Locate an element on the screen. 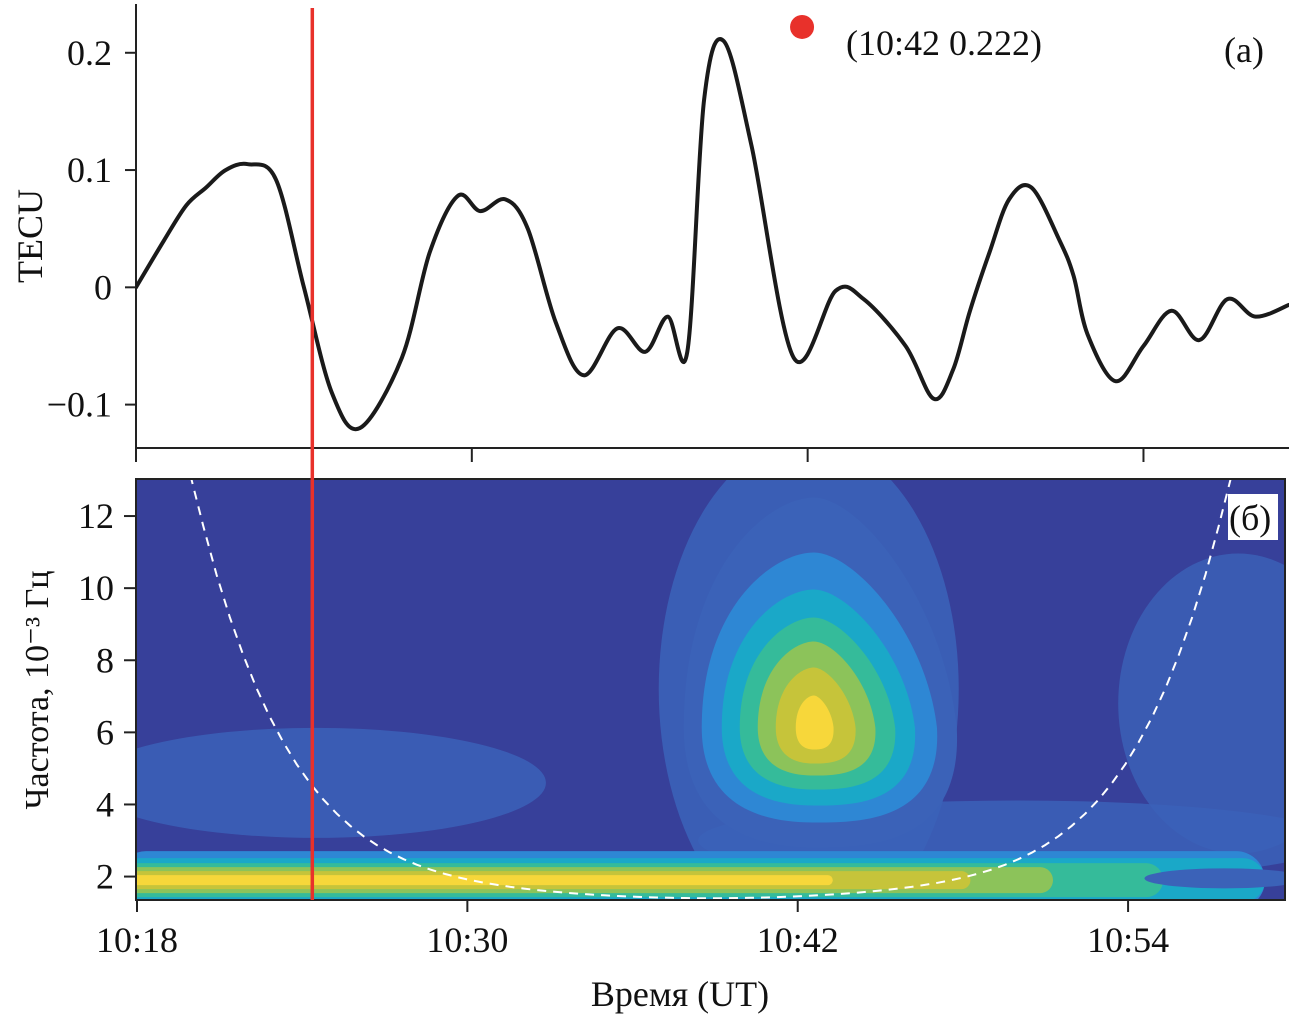 The image size is (1297, 1021). bottom-y-axis-label: Частота, 10⁻³ Гц is located at coordinates (37, 689).